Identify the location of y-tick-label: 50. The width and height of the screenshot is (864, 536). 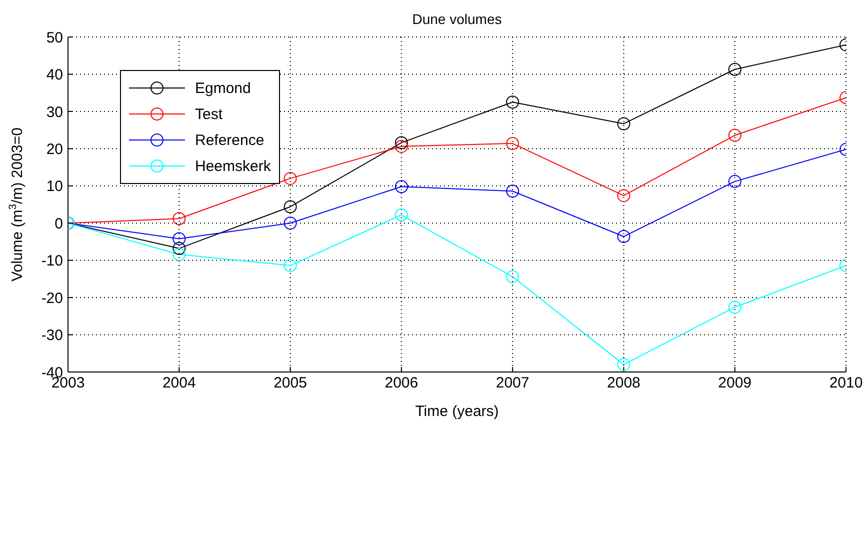
(54, 37).